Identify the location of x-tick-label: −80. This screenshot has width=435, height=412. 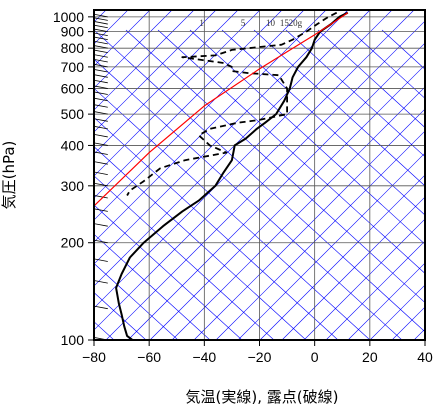
(94, 357).